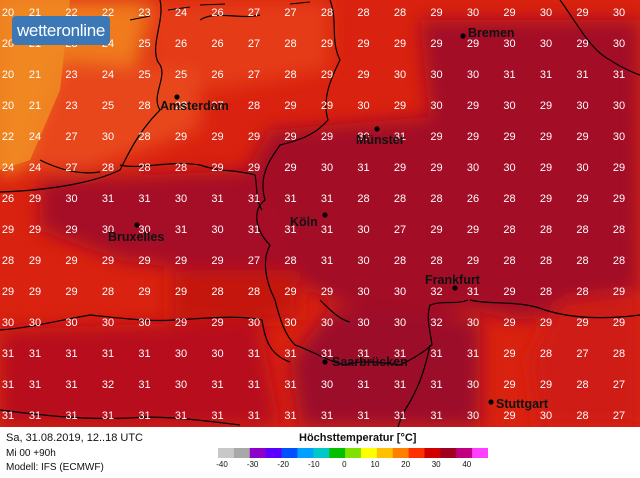 The width and height of the screenshot is (640, 478). I want to click on temperature-value: 25, so click(144, 75).